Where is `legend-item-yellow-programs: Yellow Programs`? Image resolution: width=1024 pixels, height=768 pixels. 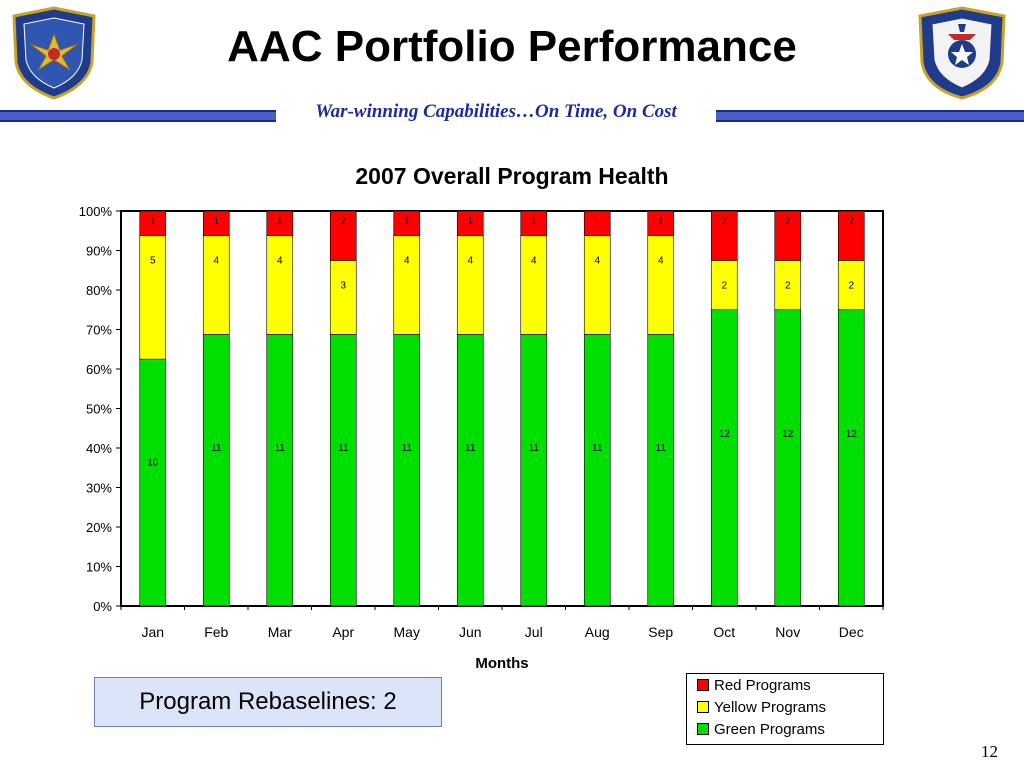 legend-item-yellow-programs: Yellow Programs is located at coordinates (761, 708).